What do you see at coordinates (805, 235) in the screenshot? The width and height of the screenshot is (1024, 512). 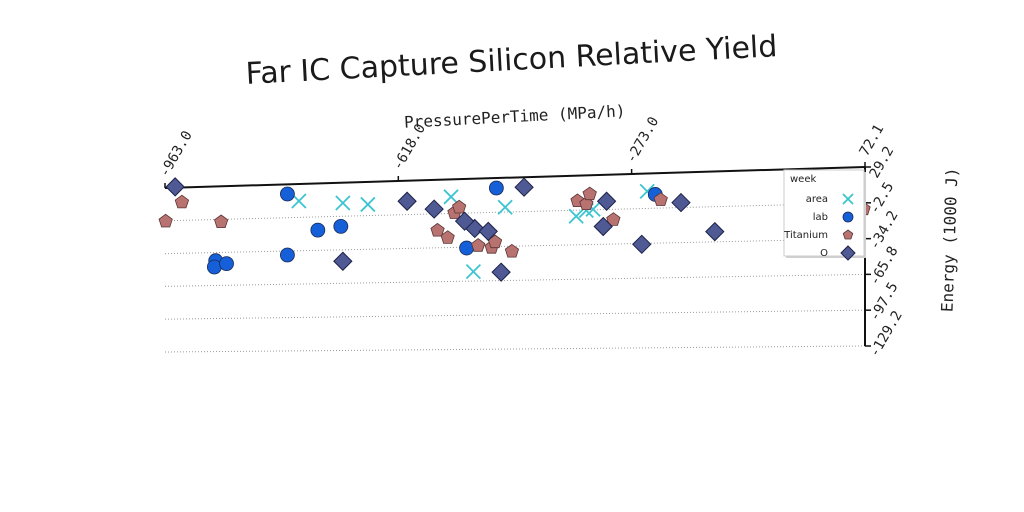 I see `legend-entry-label: Titanium` at bounding box center [805, 235].